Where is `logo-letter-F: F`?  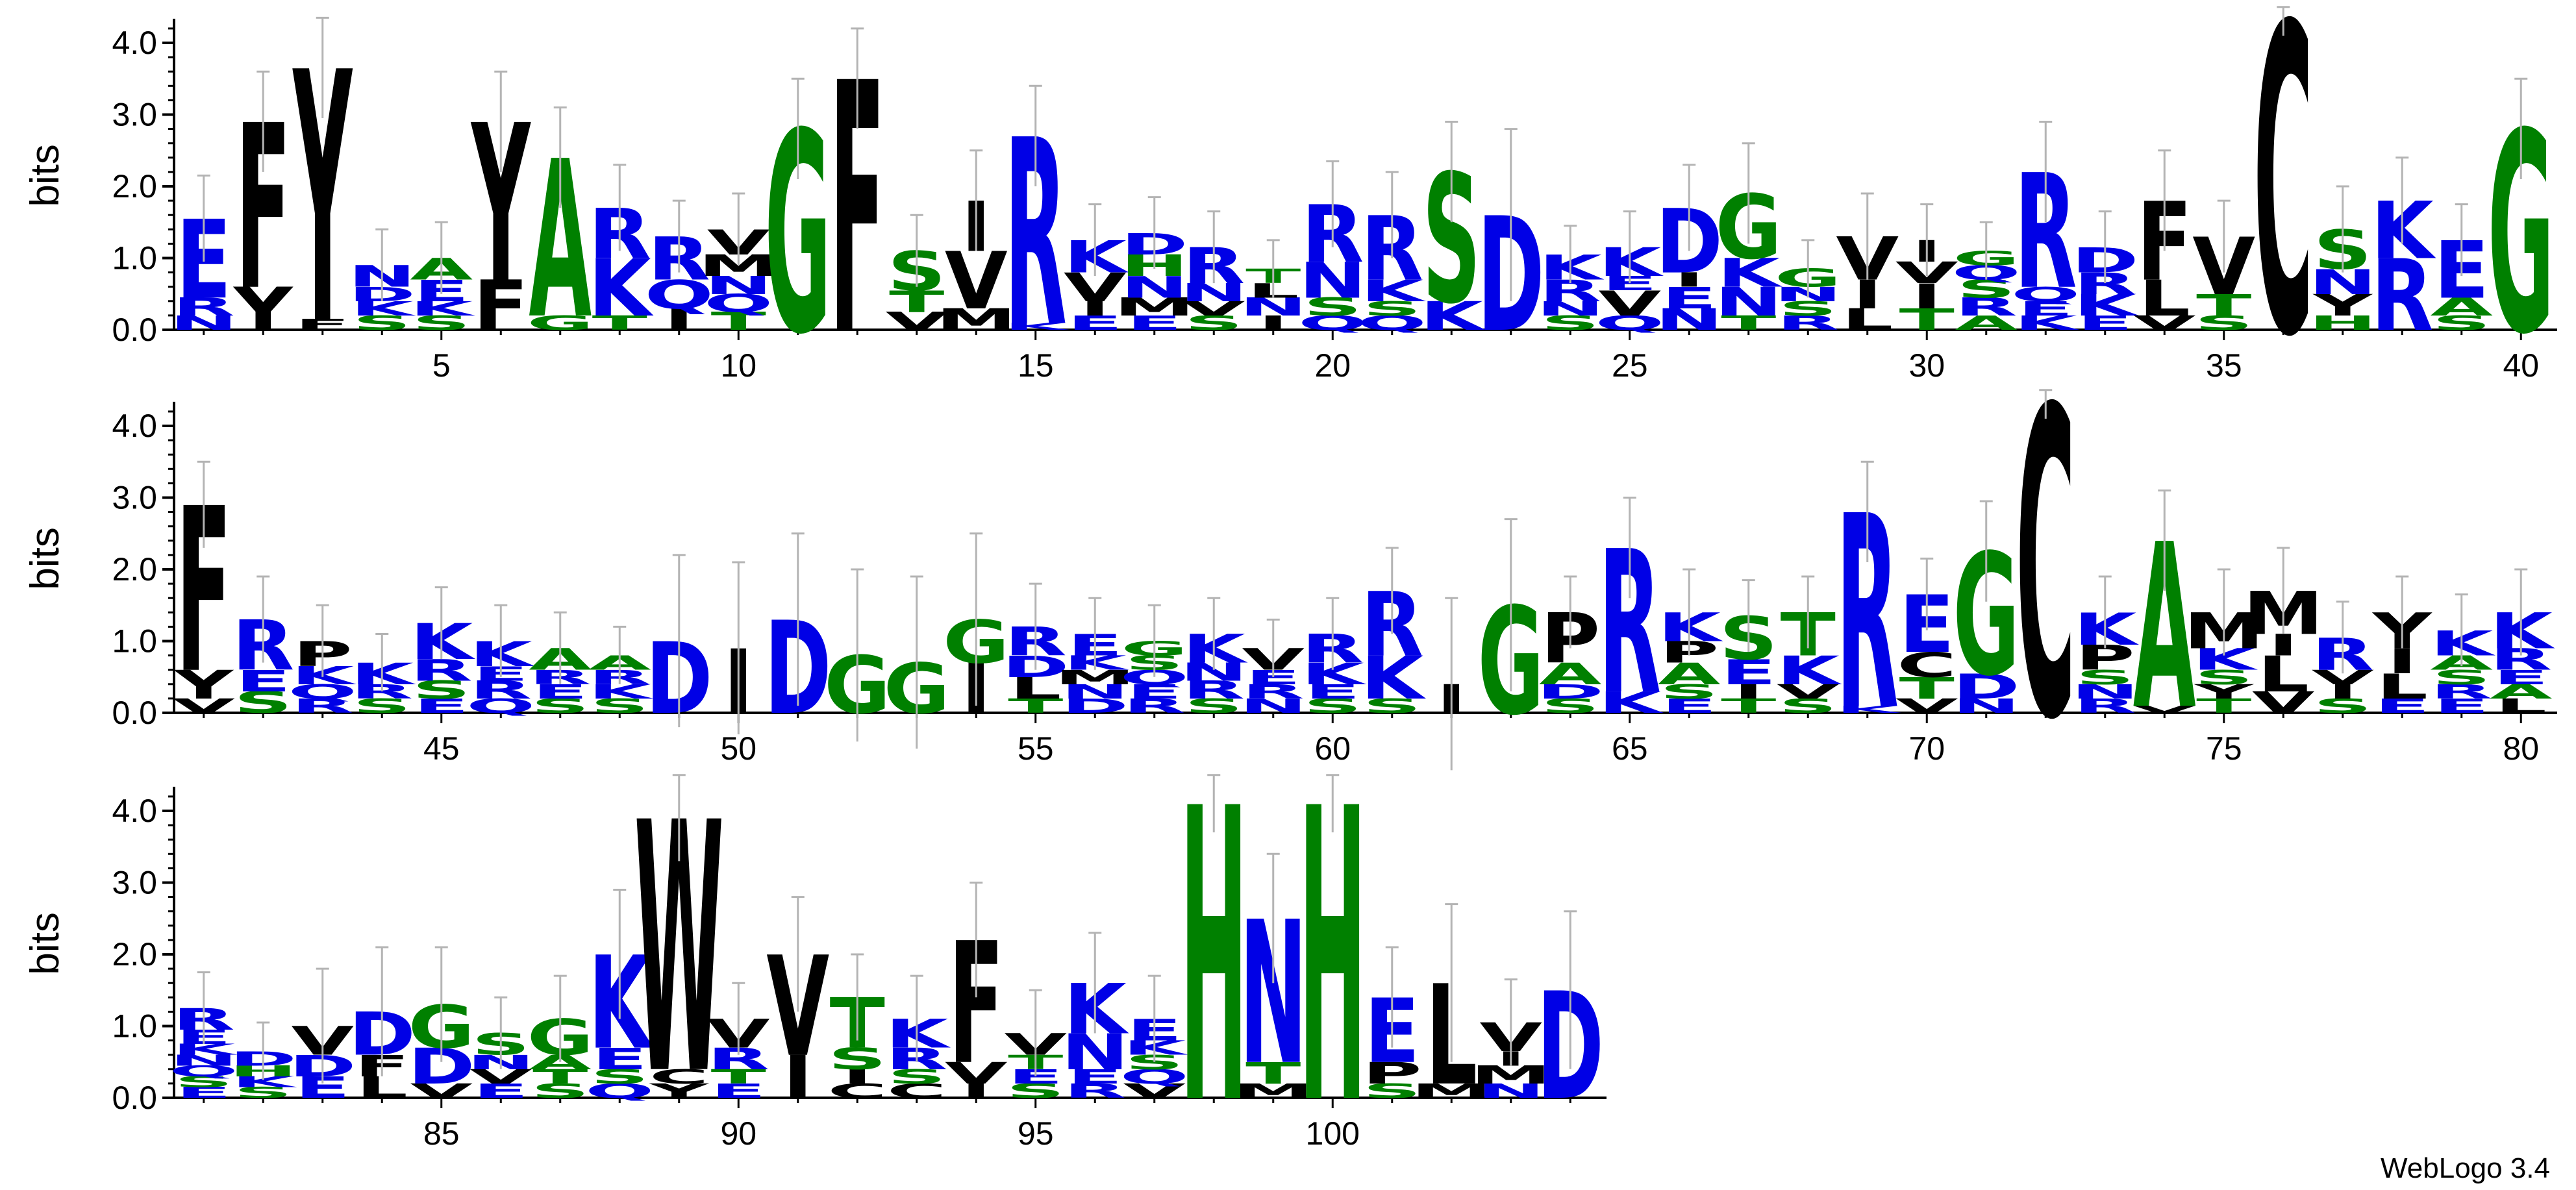
logo-letter-F: F is located at coordinates (322, 324).